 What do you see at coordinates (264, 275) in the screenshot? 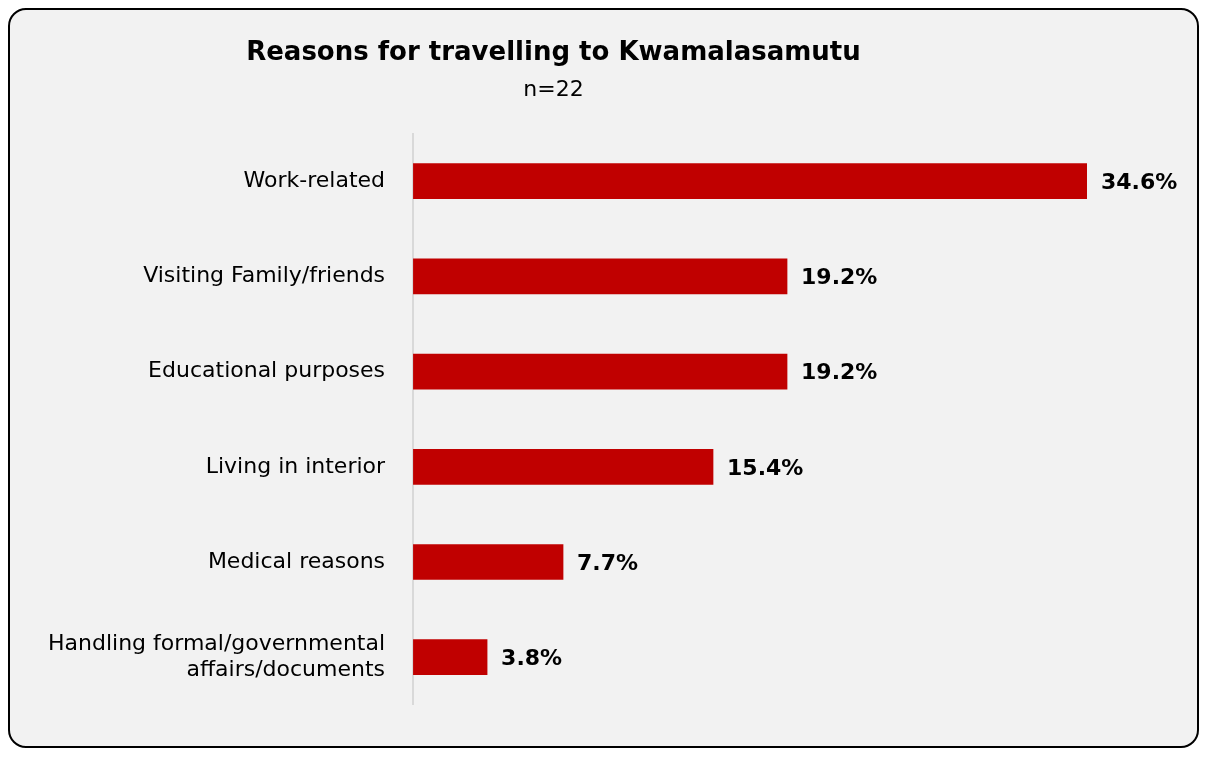
I see `y-tick-label: Visiting Family/friends` at bounding box center [264, 275].